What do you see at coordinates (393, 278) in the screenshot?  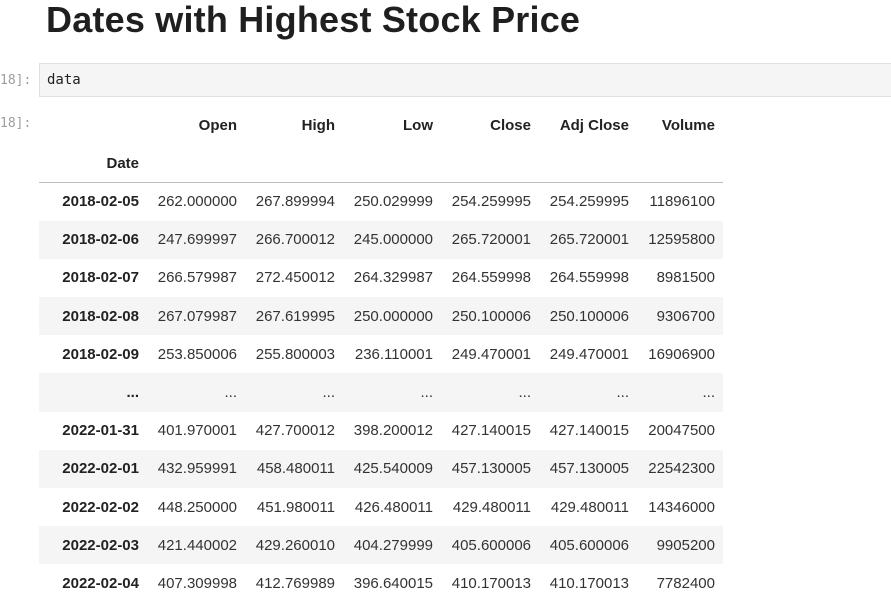 I see `table-cell: 264.329987` at bounding box center [393, 278].